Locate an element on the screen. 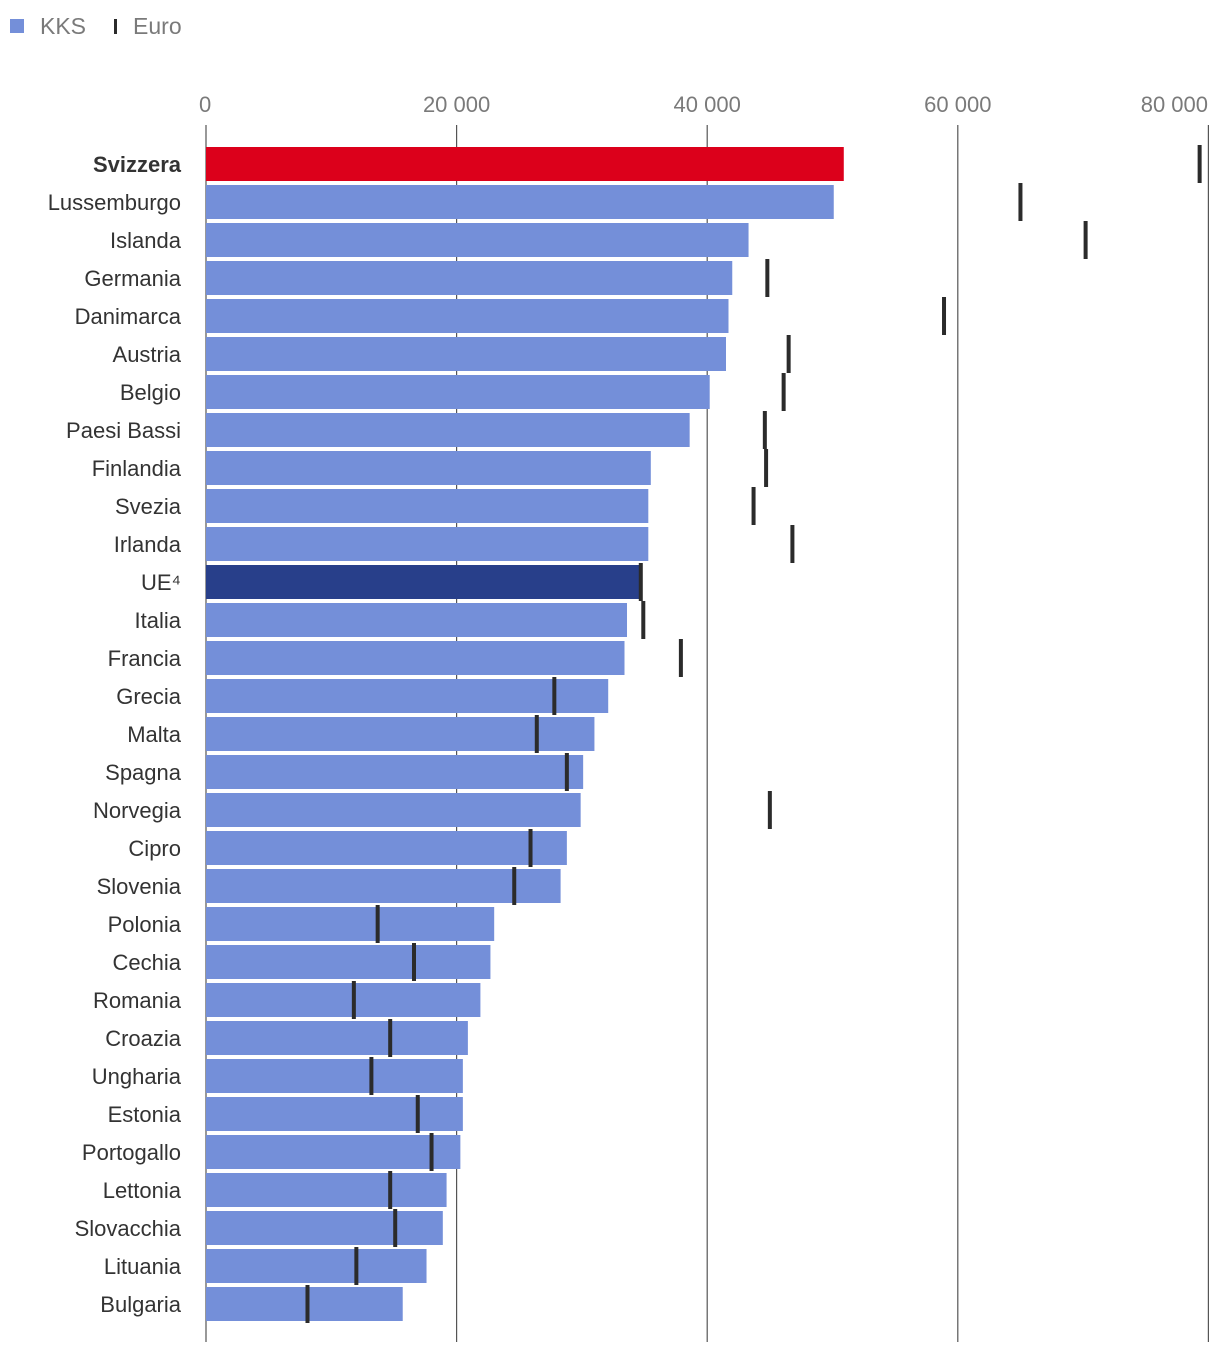 The image size is (1220, 1354). category-label: Croazia is located at coordinates (143, 1038).